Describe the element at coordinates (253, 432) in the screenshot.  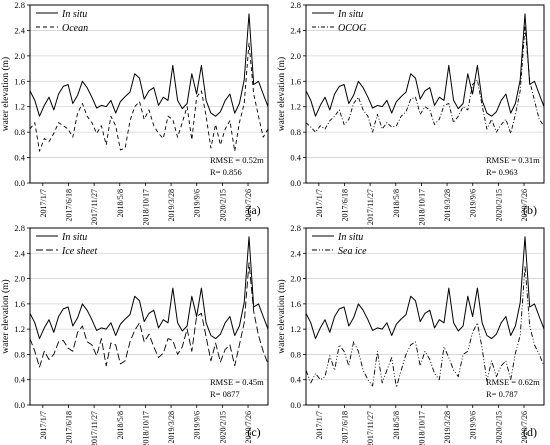
I see `panel-label: (c)` at that location.